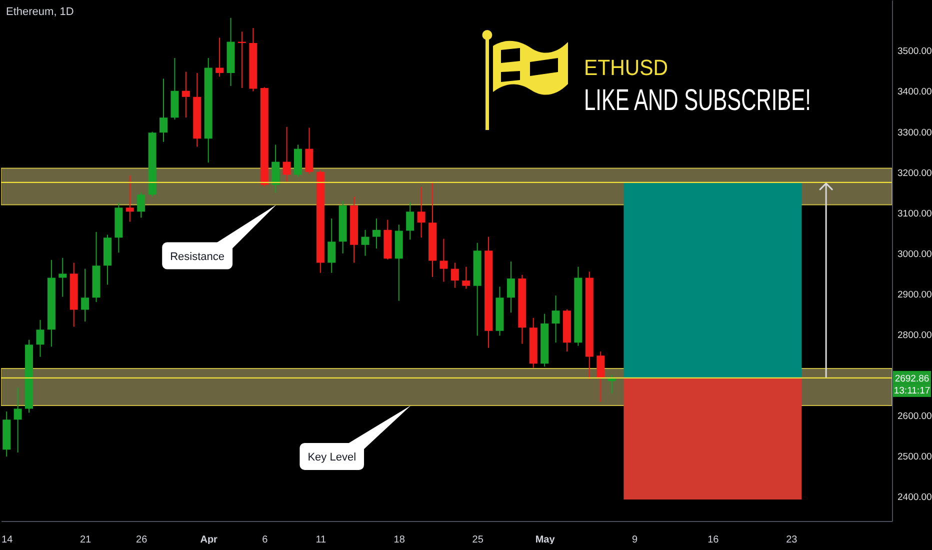 The image size is (932, 550). What do you see at coordinates (478, 540) in the screenshot?
I see `x-tick-label: 25` at bounding box center [478, 540].